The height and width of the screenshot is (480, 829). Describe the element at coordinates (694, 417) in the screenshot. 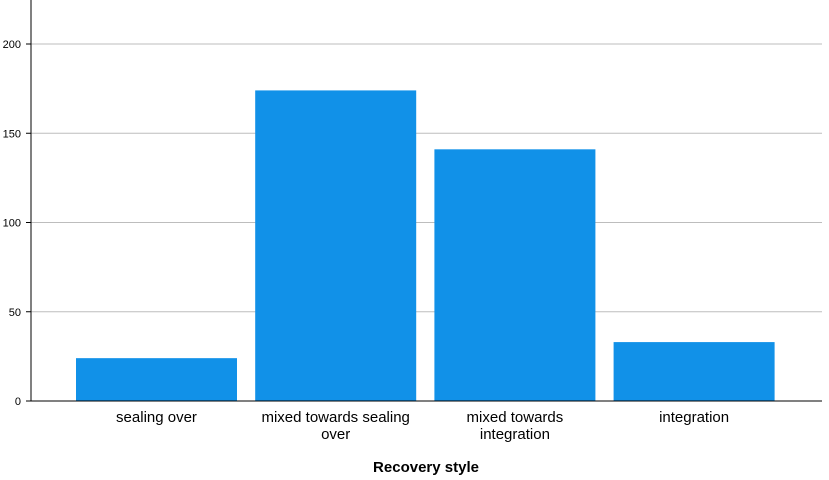

I see `category-label-3: integration` at that location.